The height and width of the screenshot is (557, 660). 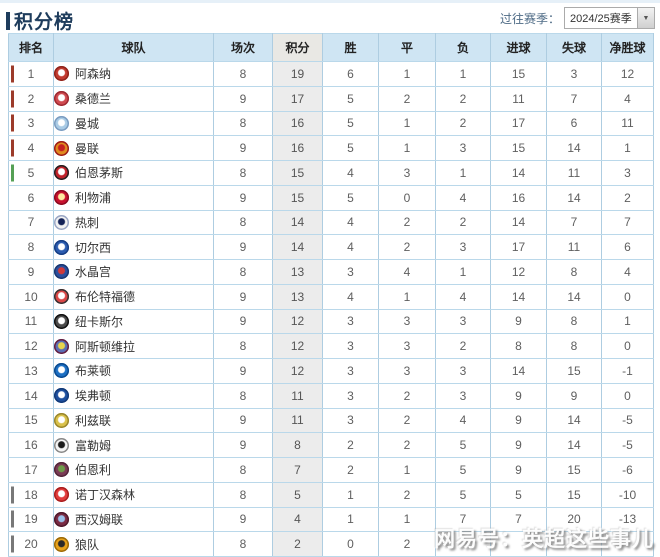 I want to click on team-cell: 纽卡斯尔, so click(x=133, y=321).